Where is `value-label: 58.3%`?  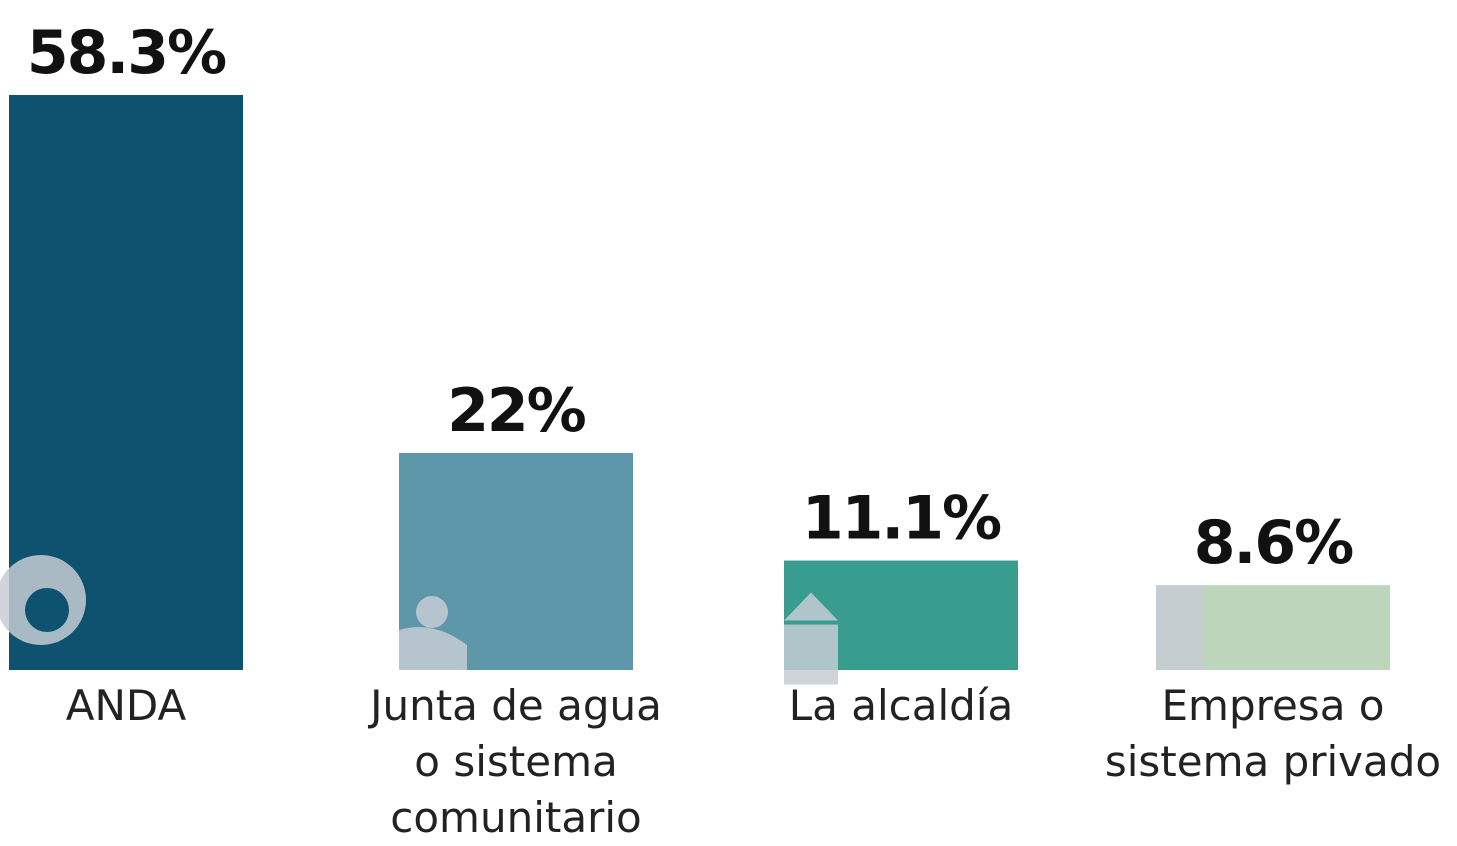 value-label: 58.3% is located at coordinates (126, 53).